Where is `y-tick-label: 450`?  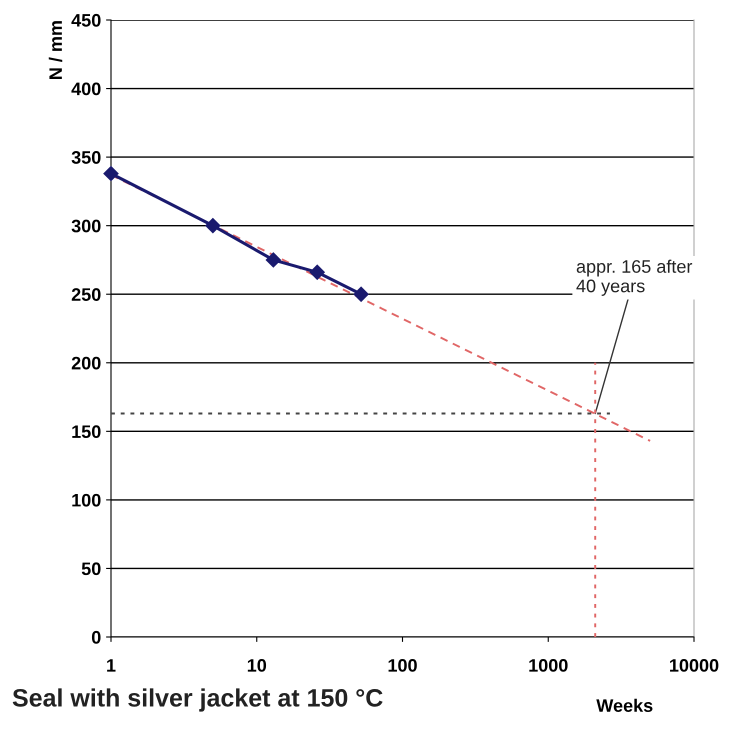
y-tick-label: 450 is located at coordinates (86, 20).